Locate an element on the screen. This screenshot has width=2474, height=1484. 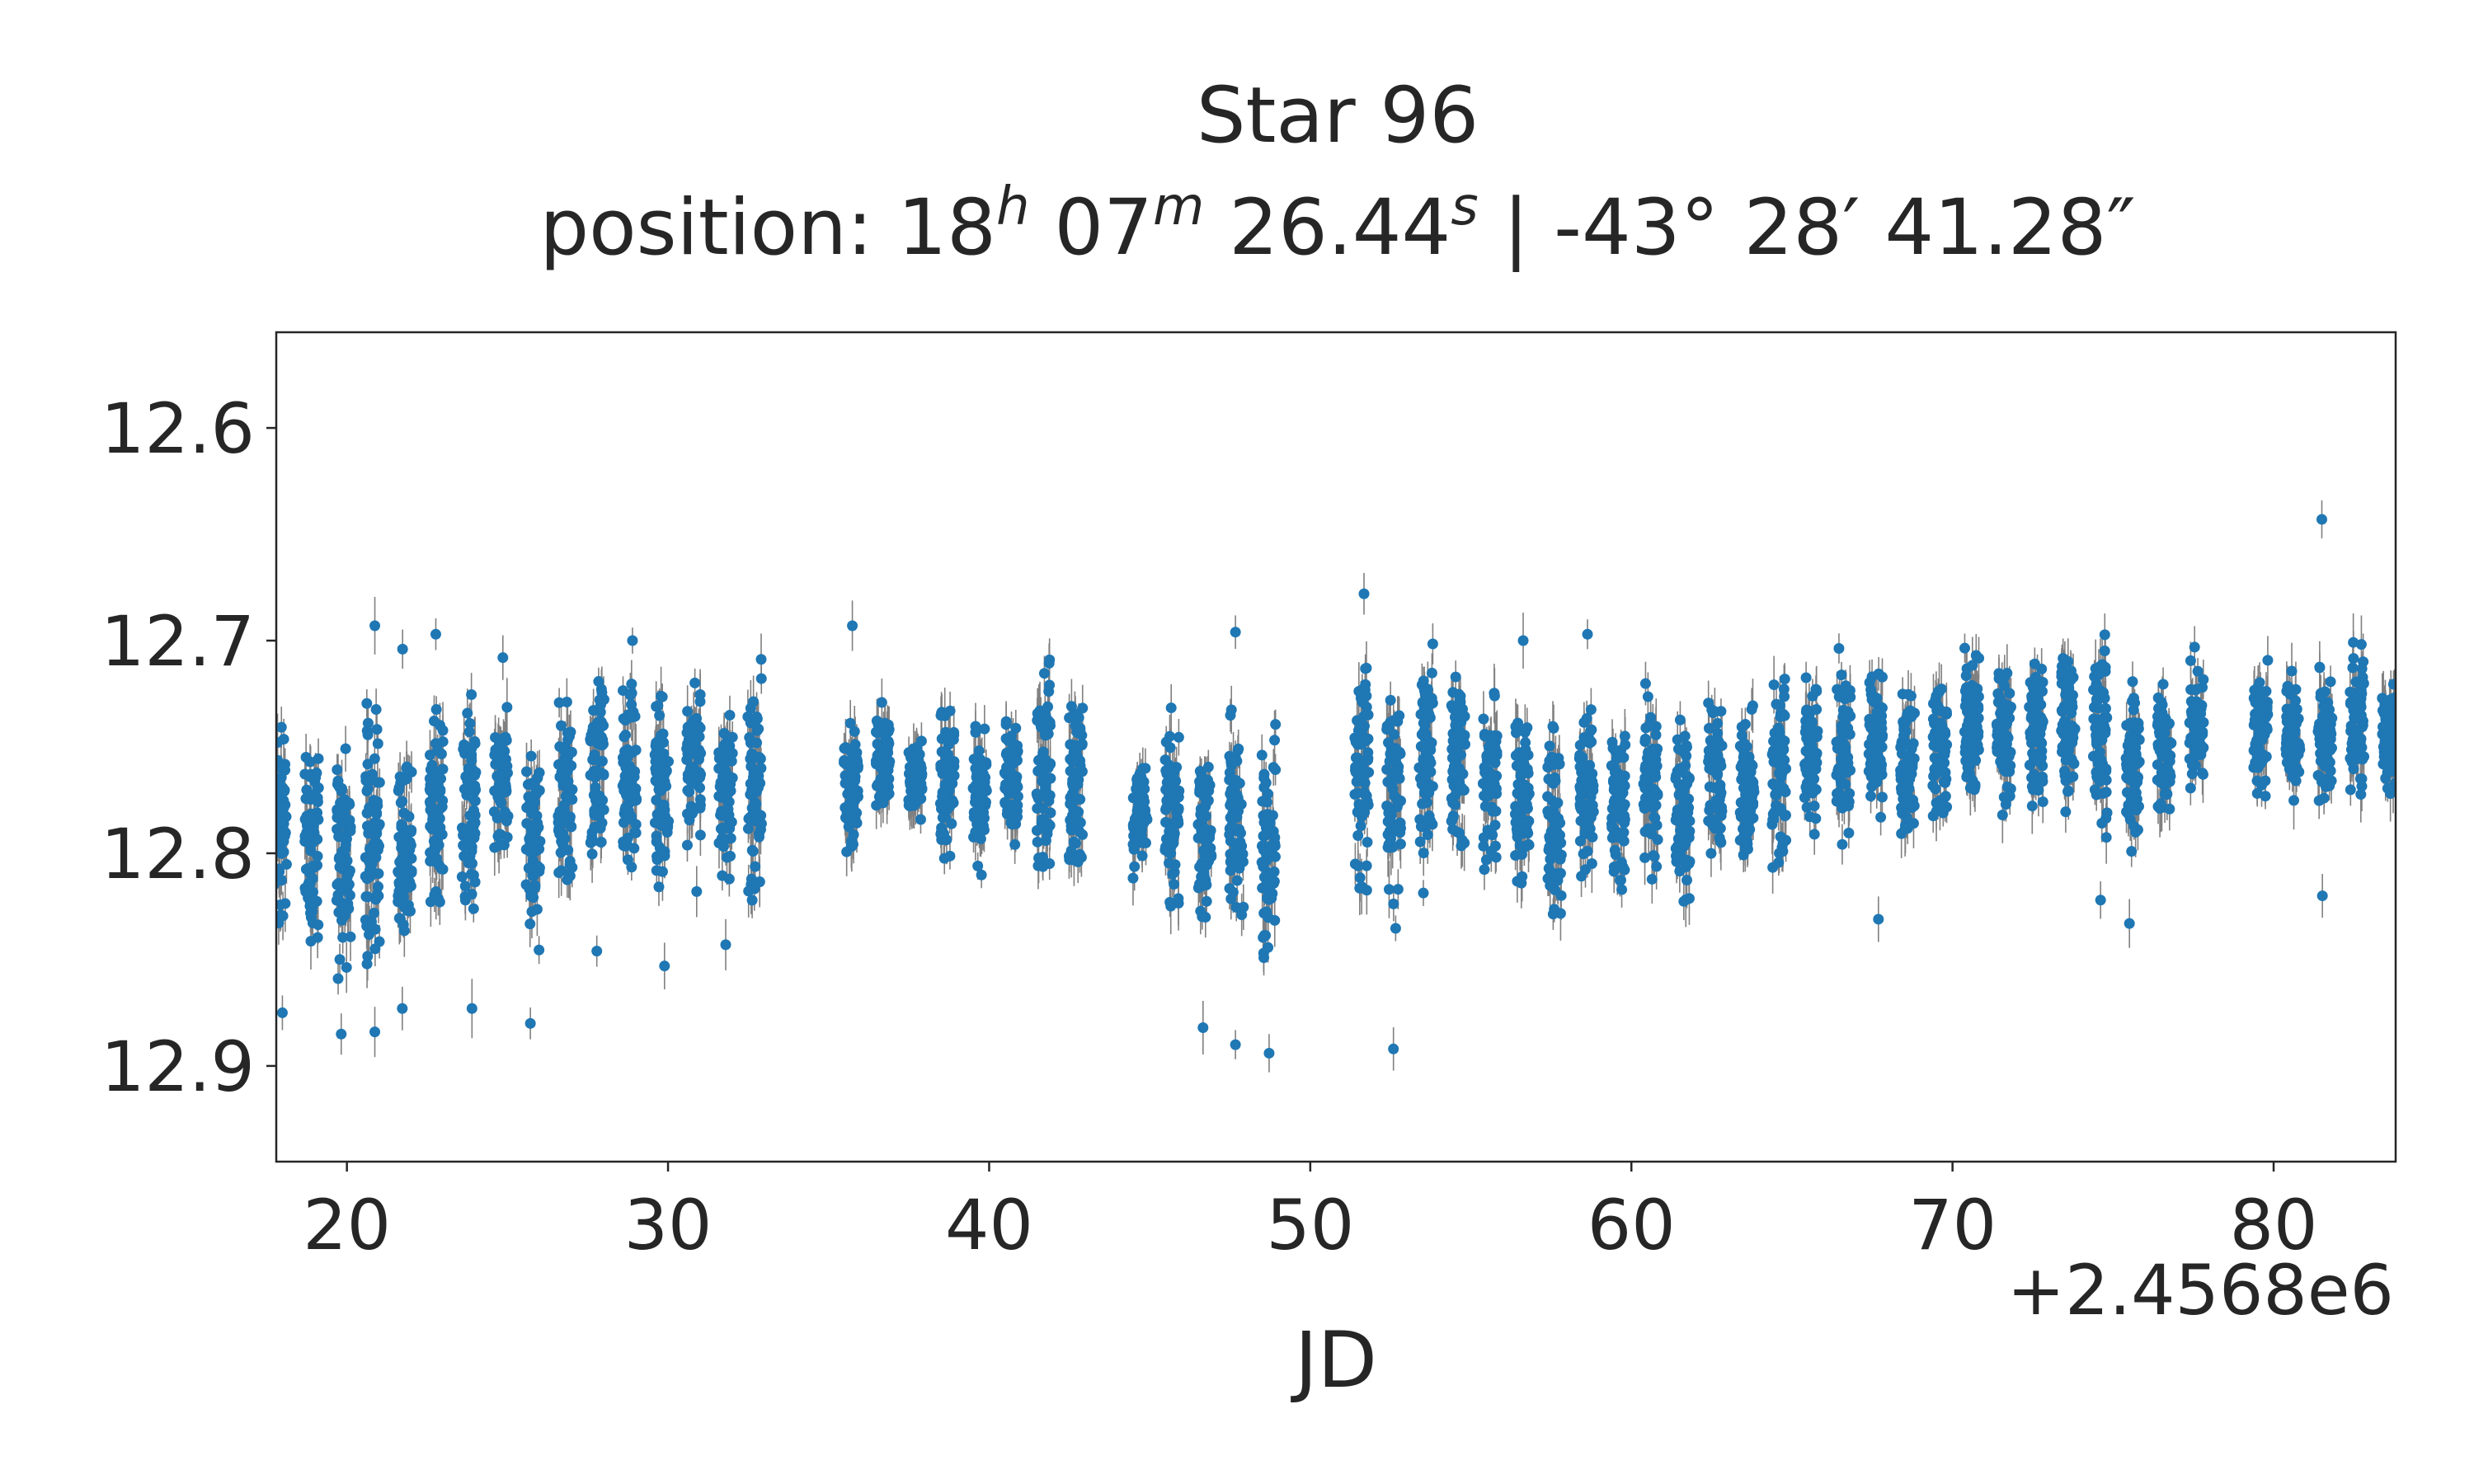
declination: | -43° 28′ 41.28″ is located at coordinates (1807, 228).